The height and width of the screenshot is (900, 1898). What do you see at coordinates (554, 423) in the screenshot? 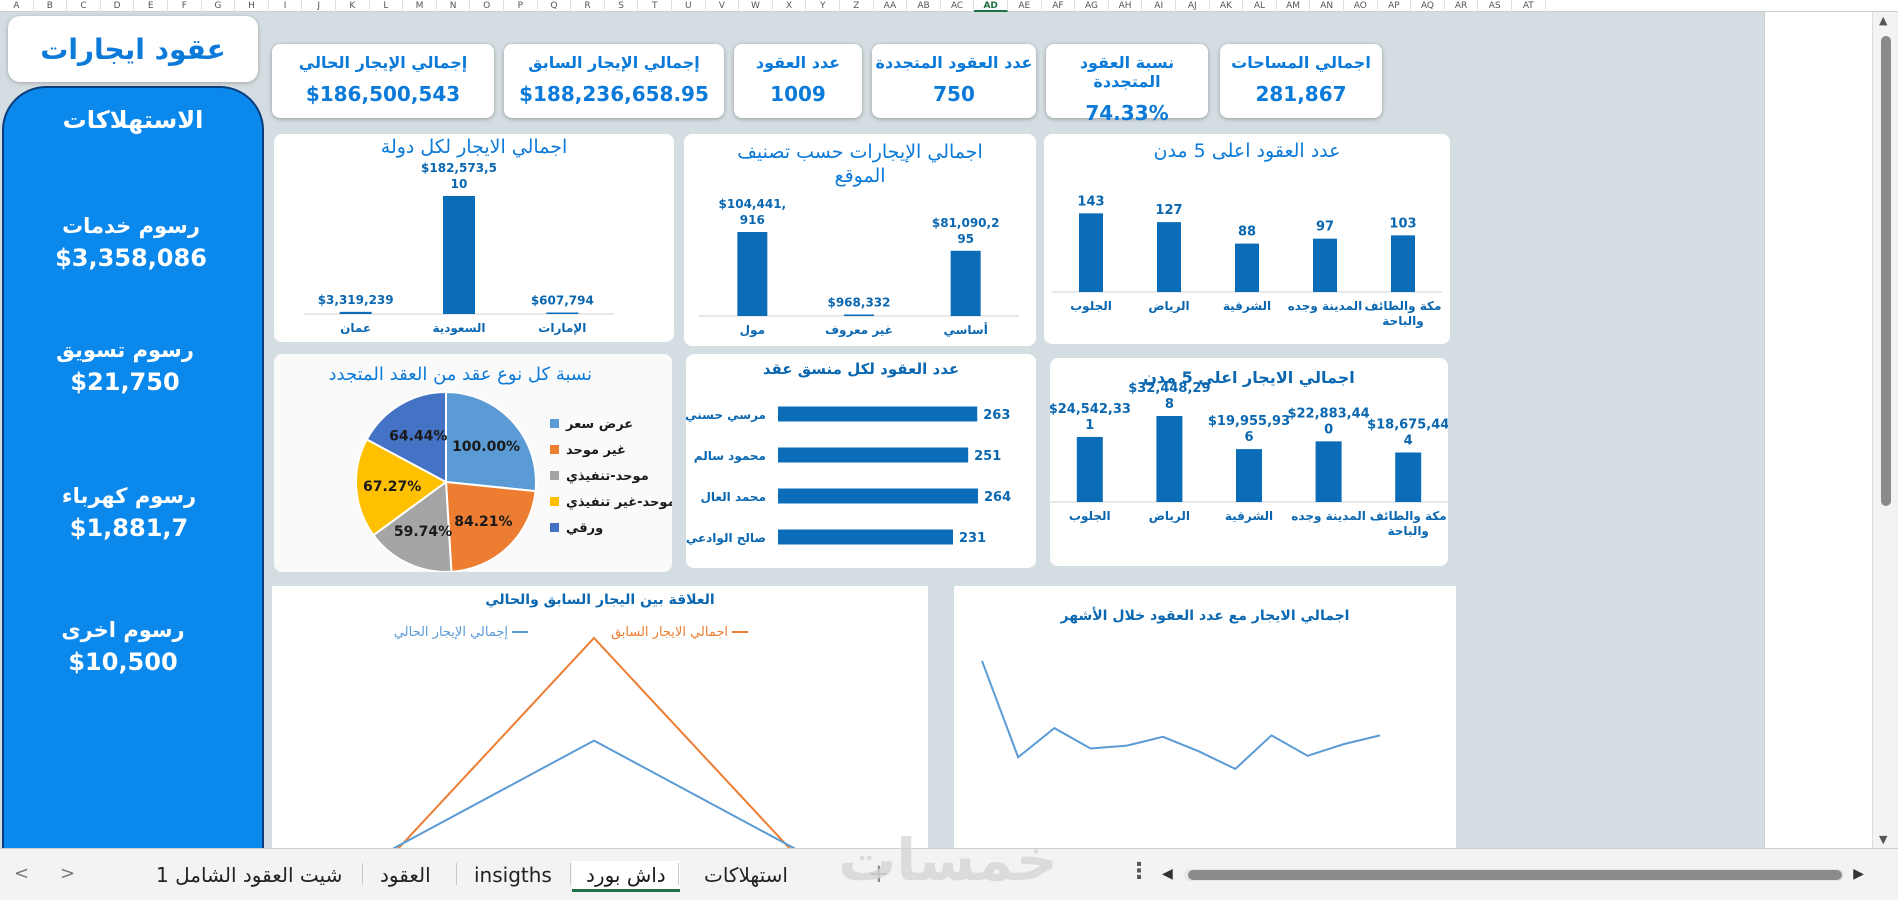
I see `legend-swatch` at bounding box center [554, 423].